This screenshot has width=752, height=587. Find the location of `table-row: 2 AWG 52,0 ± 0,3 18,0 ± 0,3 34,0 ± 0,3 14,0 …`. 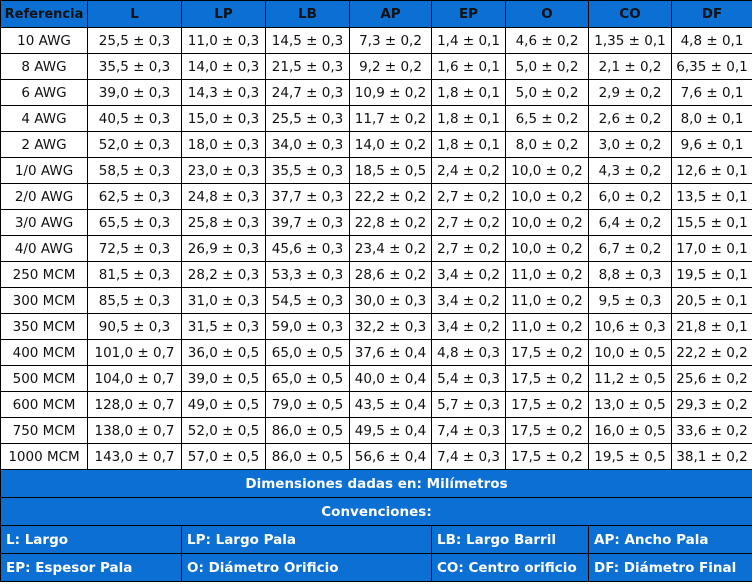

table-row: 2 AWG 52,0 ± 0,3 18,0 ± 0,3 34,0 ± 0,3 14,0 … is located at coordinates (376, 144).